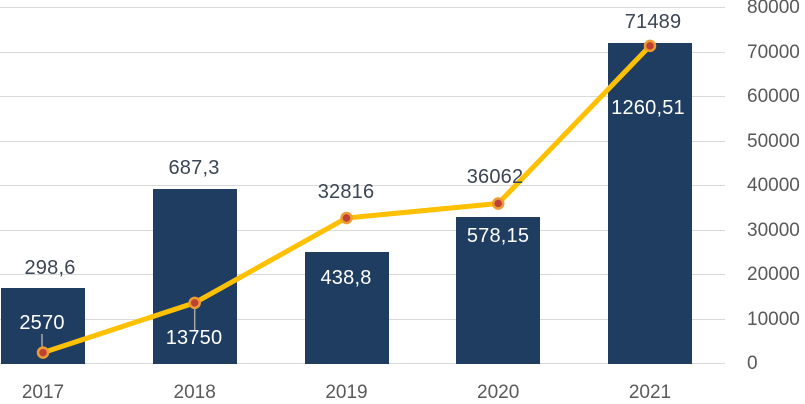 The image size is (805, 404). What do you see at coordinates (648, 108) in the screenshot?
I see `bar-value-label: 1260,51` at bounding box center [648, 108].